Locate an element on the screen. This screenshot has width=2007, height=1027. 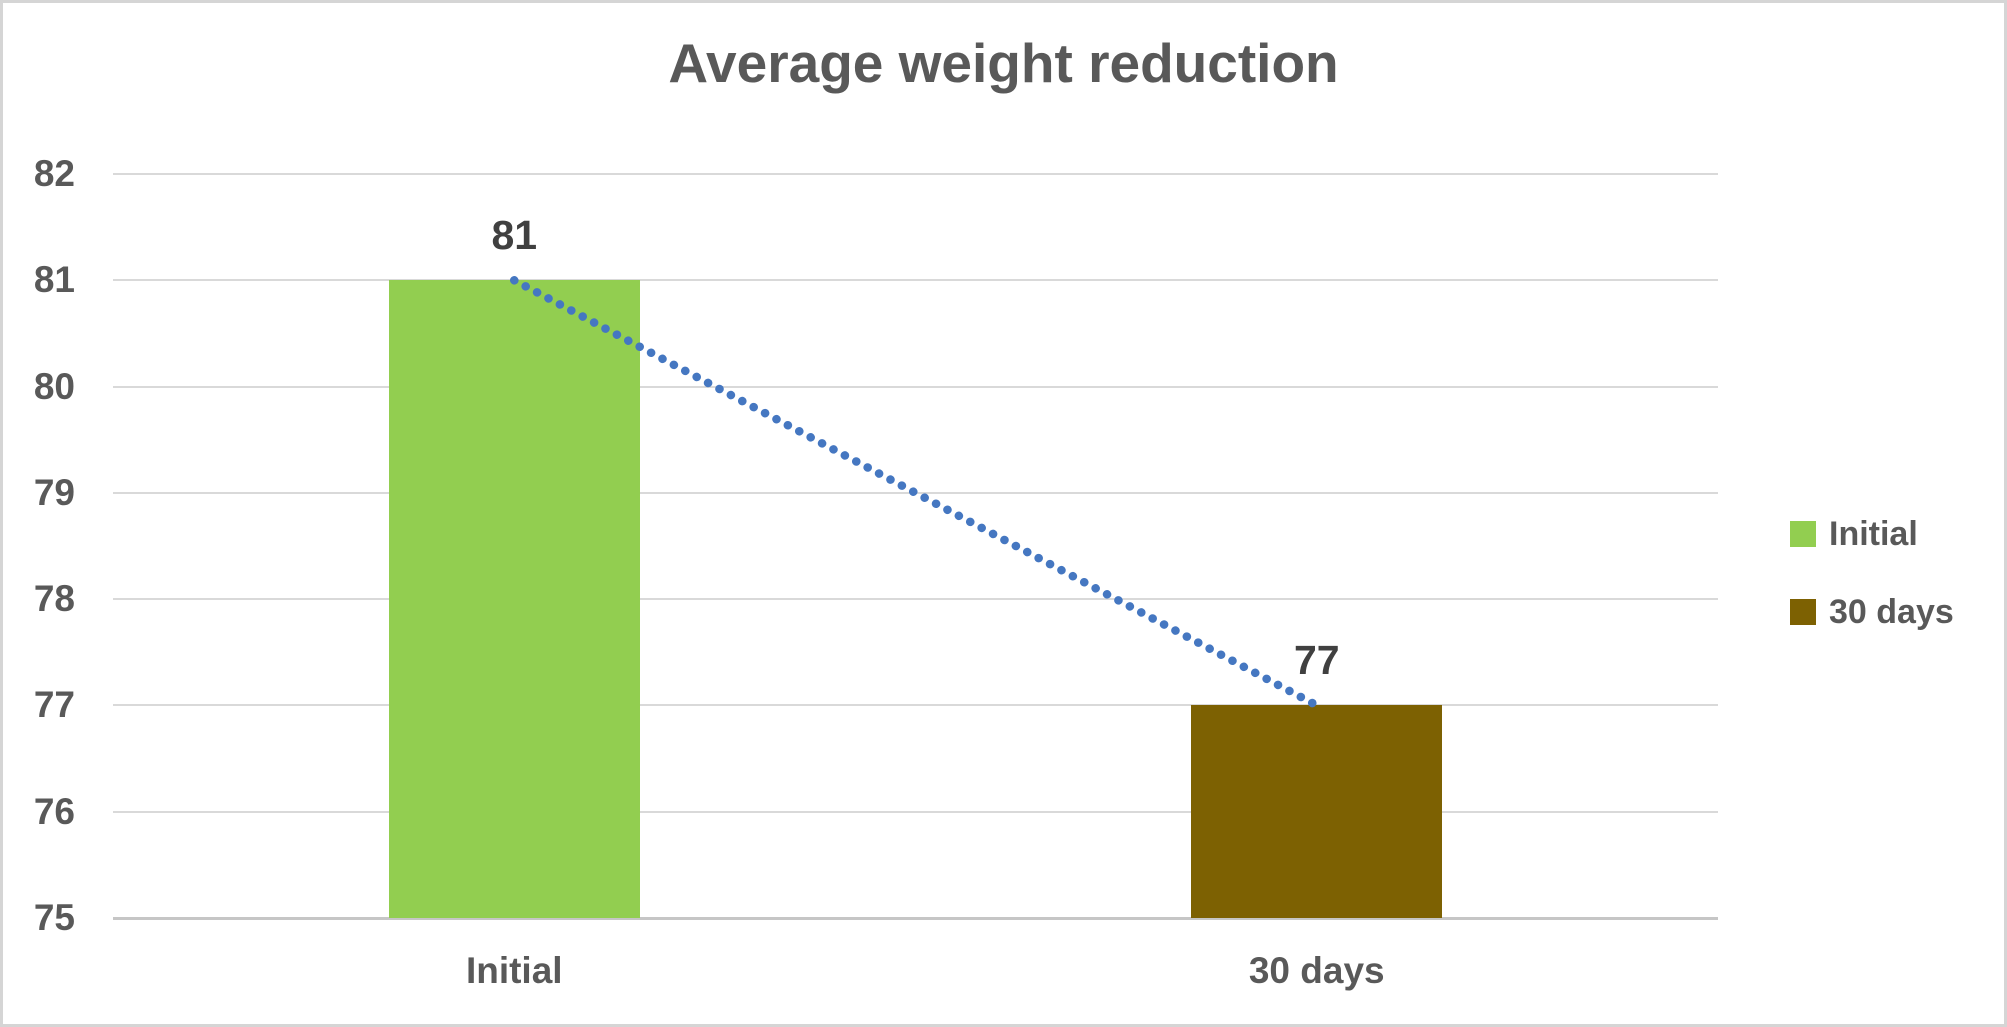
y-tick-label: 79 is located at coordinates (54, 492).